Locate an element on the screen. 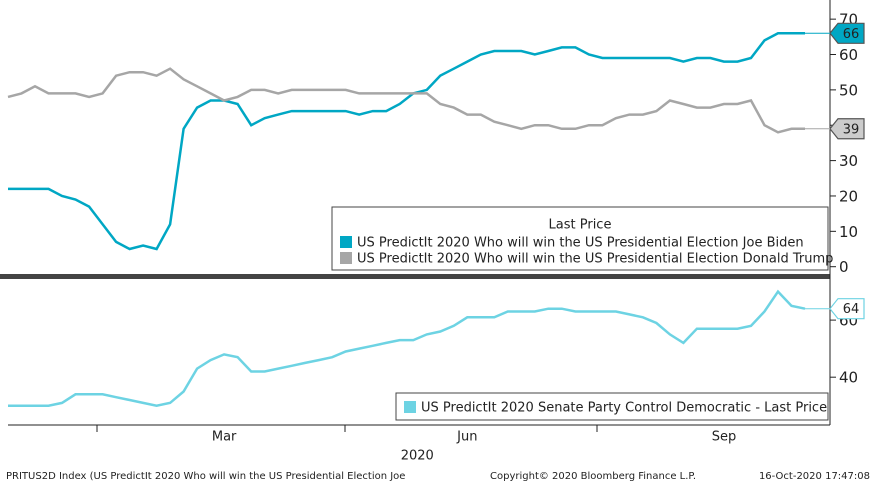  legend-title: Last Price is located at coordinates (580, 225).